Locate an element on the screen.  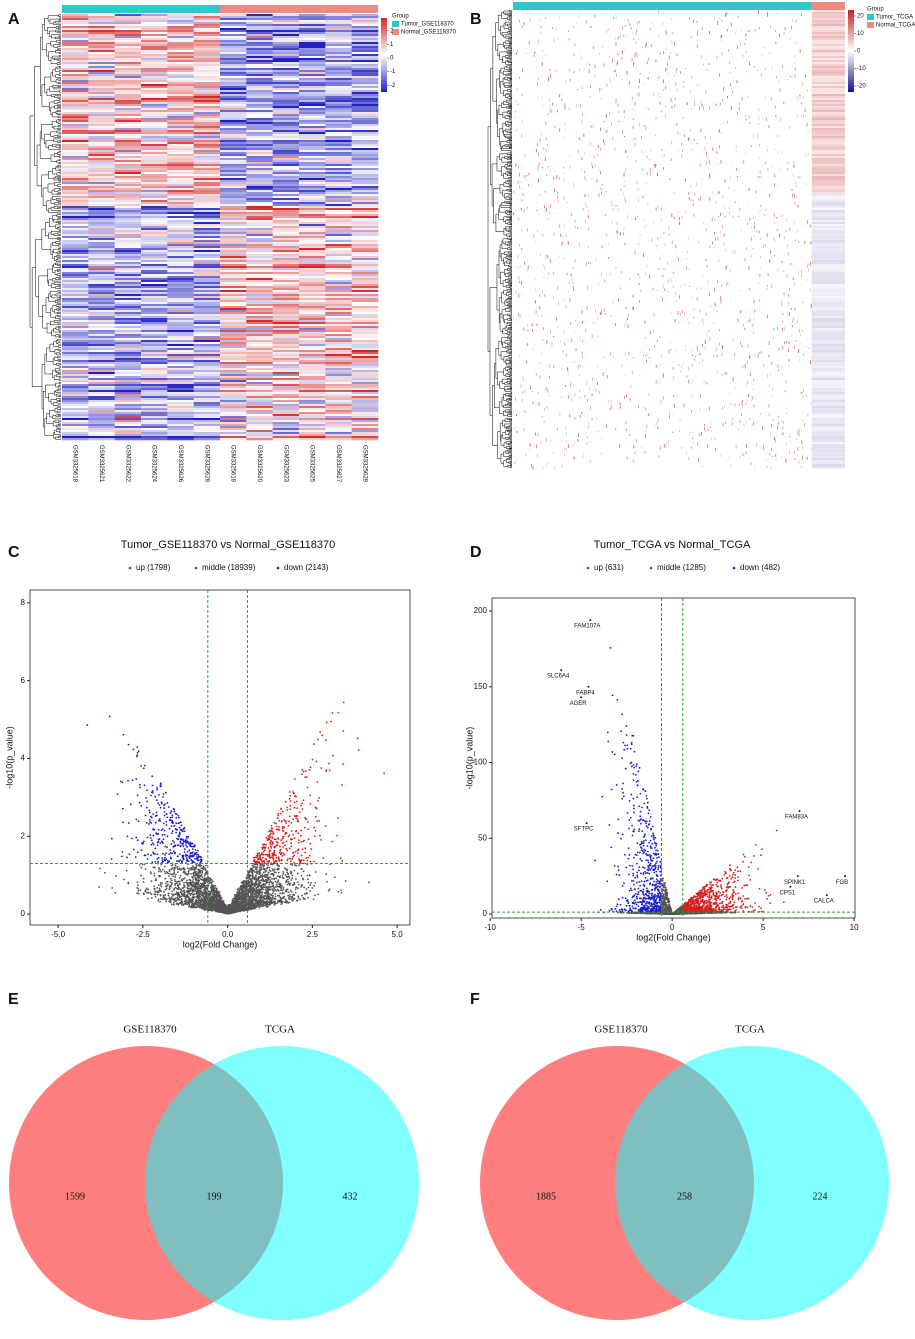
column-label: GSM3325628 is located at coordinates (206, 464).